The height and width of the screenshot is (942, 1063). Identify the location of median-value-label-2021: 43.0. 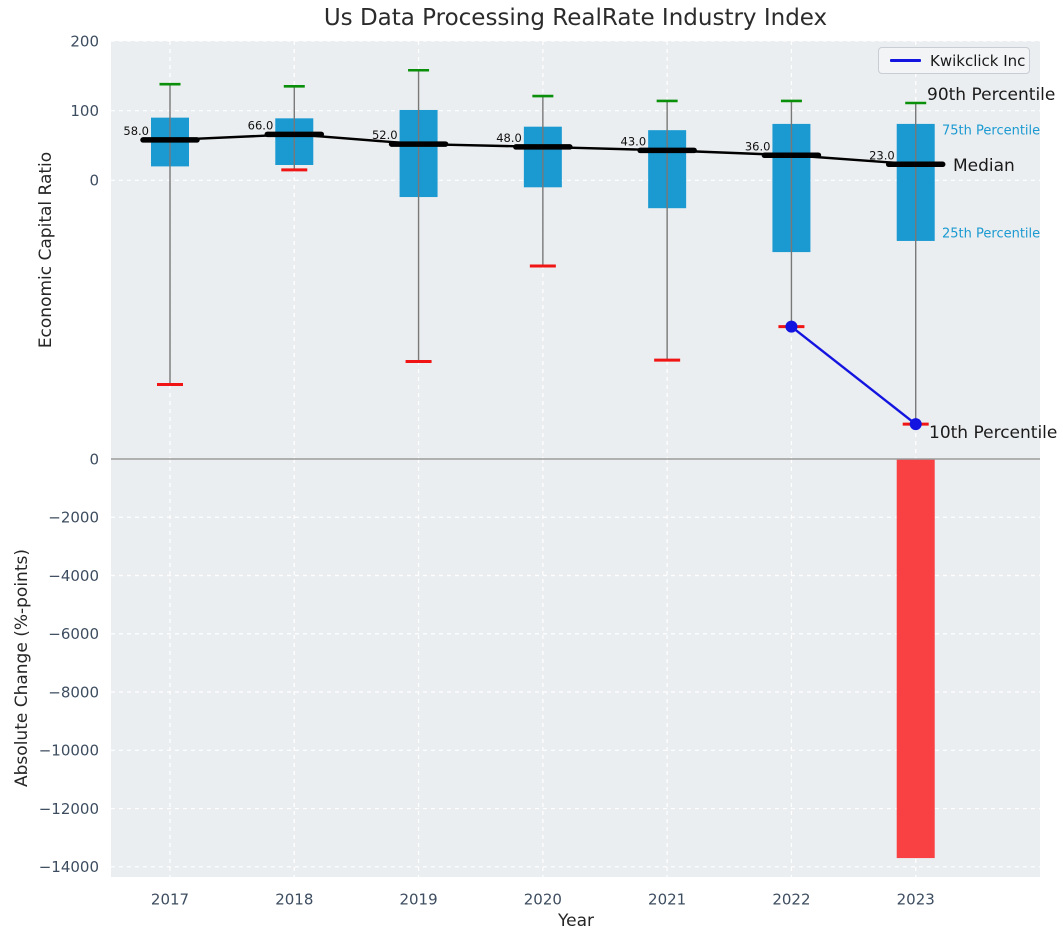
(634, 141).